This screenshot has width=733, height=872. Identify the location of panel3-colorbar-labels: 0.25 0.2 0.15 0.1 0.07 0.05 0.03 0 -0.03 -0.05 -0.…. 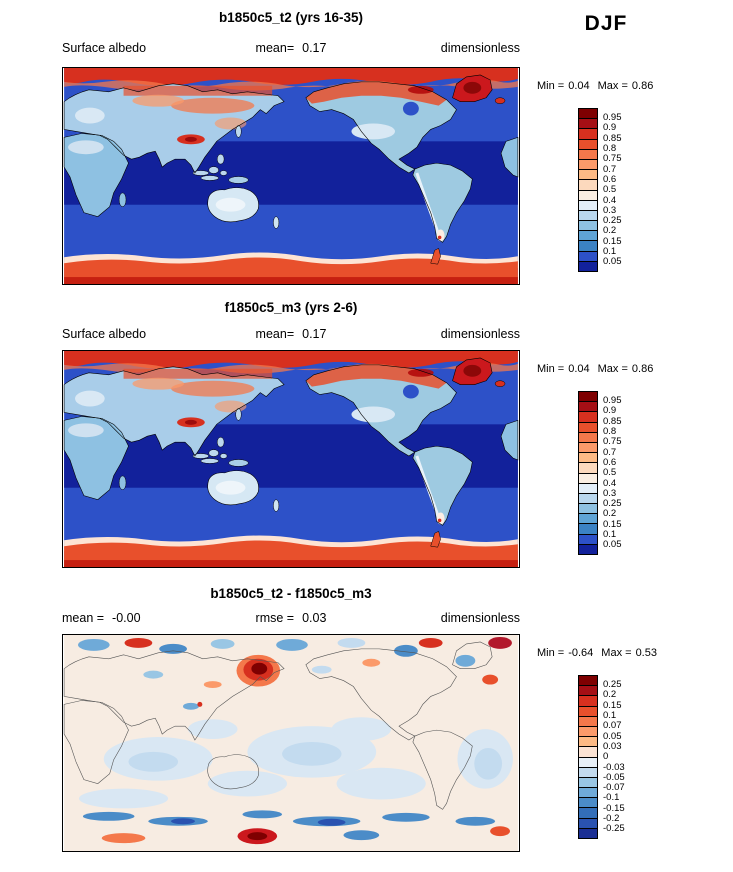
(624, 757).